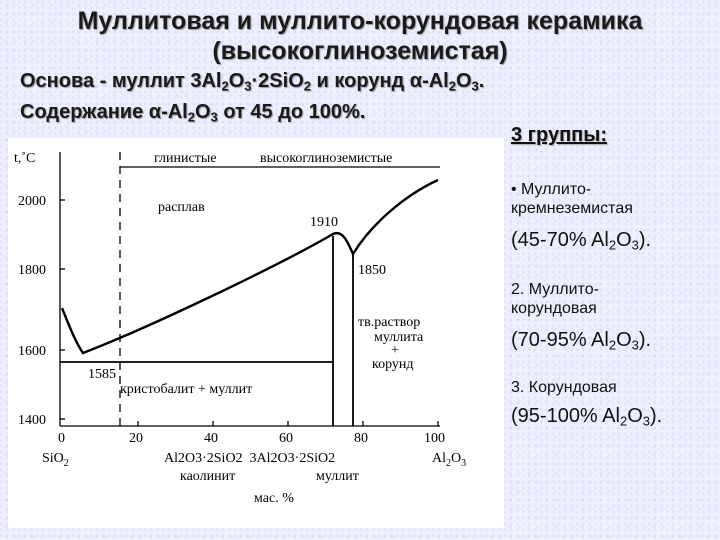 The height and width of the screenshot is (540, 720). I want to click on group-2-range: (70-95% Al2O3)., so click(581, 341).